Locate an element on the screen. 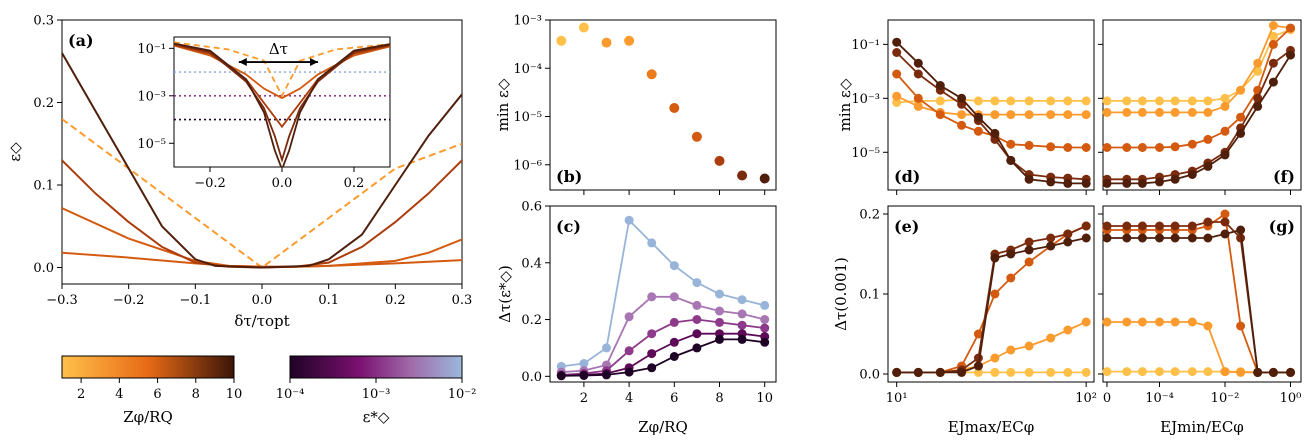 The width and height of the screenshot is (1309, 445). colorbar-zphi-tick-label: 10 is located at coordinates (234, 394).